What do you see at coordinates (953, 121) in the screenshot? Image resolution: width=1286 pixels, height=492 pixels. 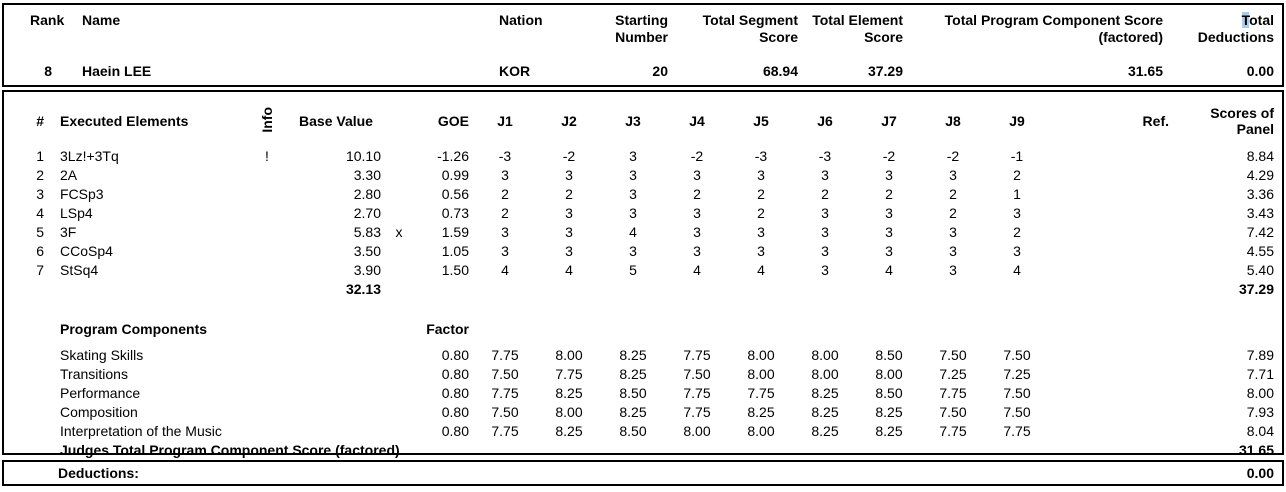 I see `column-header-j8: J8` at bounding box center [953, 121].